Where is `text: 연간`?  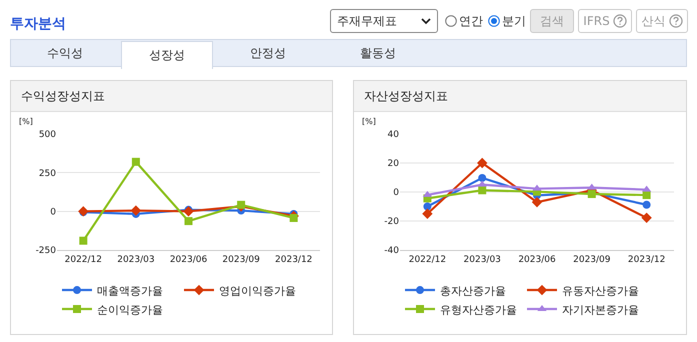
text: 연간 is located at coordinates (471, 21).